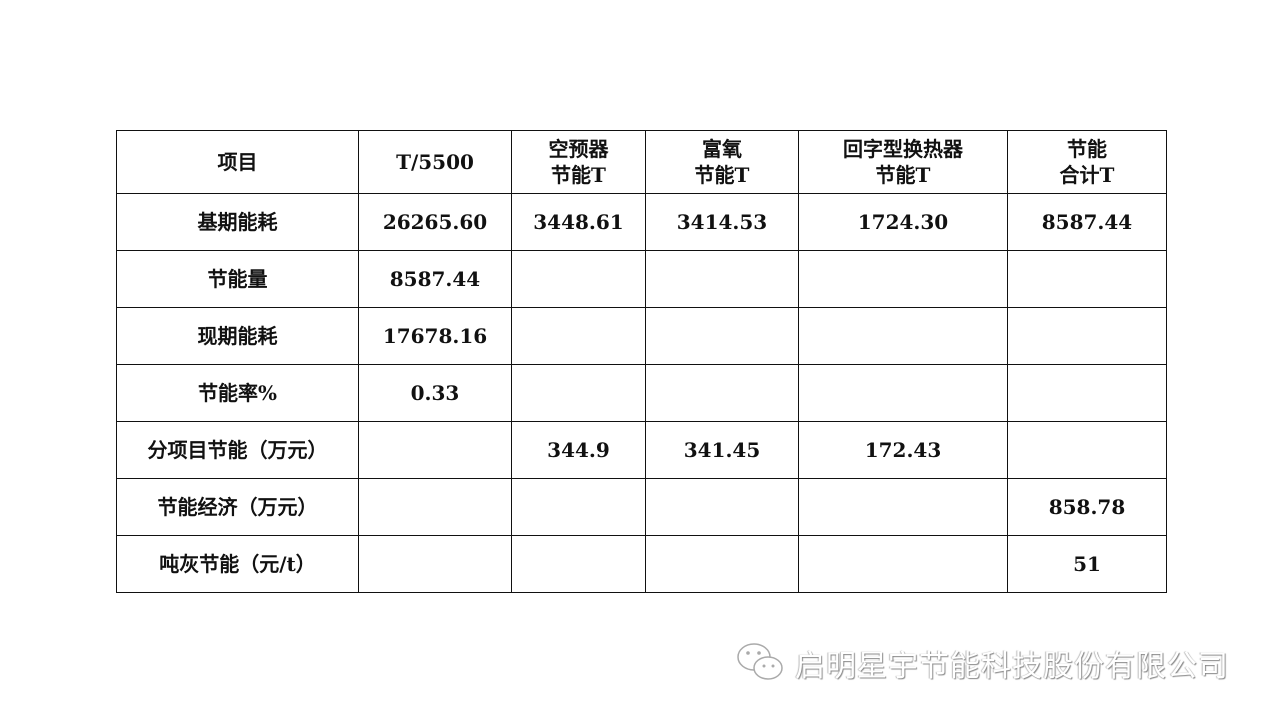 The image size is (1280, 720). Describe the element at coordinates (237, 162) in the screenshot. I see `row-label-cell: 项目` at that location.